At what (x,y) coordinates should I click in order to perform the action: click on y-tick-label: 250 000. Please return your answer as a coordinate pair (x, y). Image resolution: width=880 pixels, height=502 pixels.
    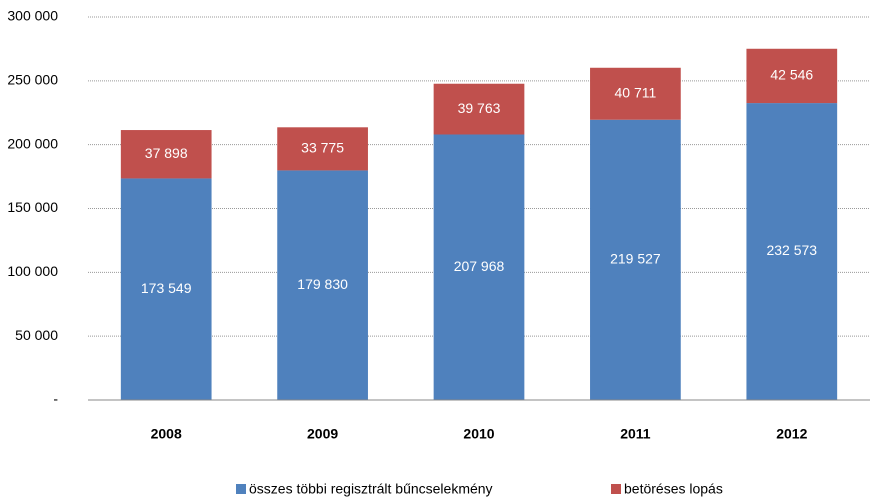
    Looking at the image, I should click on (32, 80).